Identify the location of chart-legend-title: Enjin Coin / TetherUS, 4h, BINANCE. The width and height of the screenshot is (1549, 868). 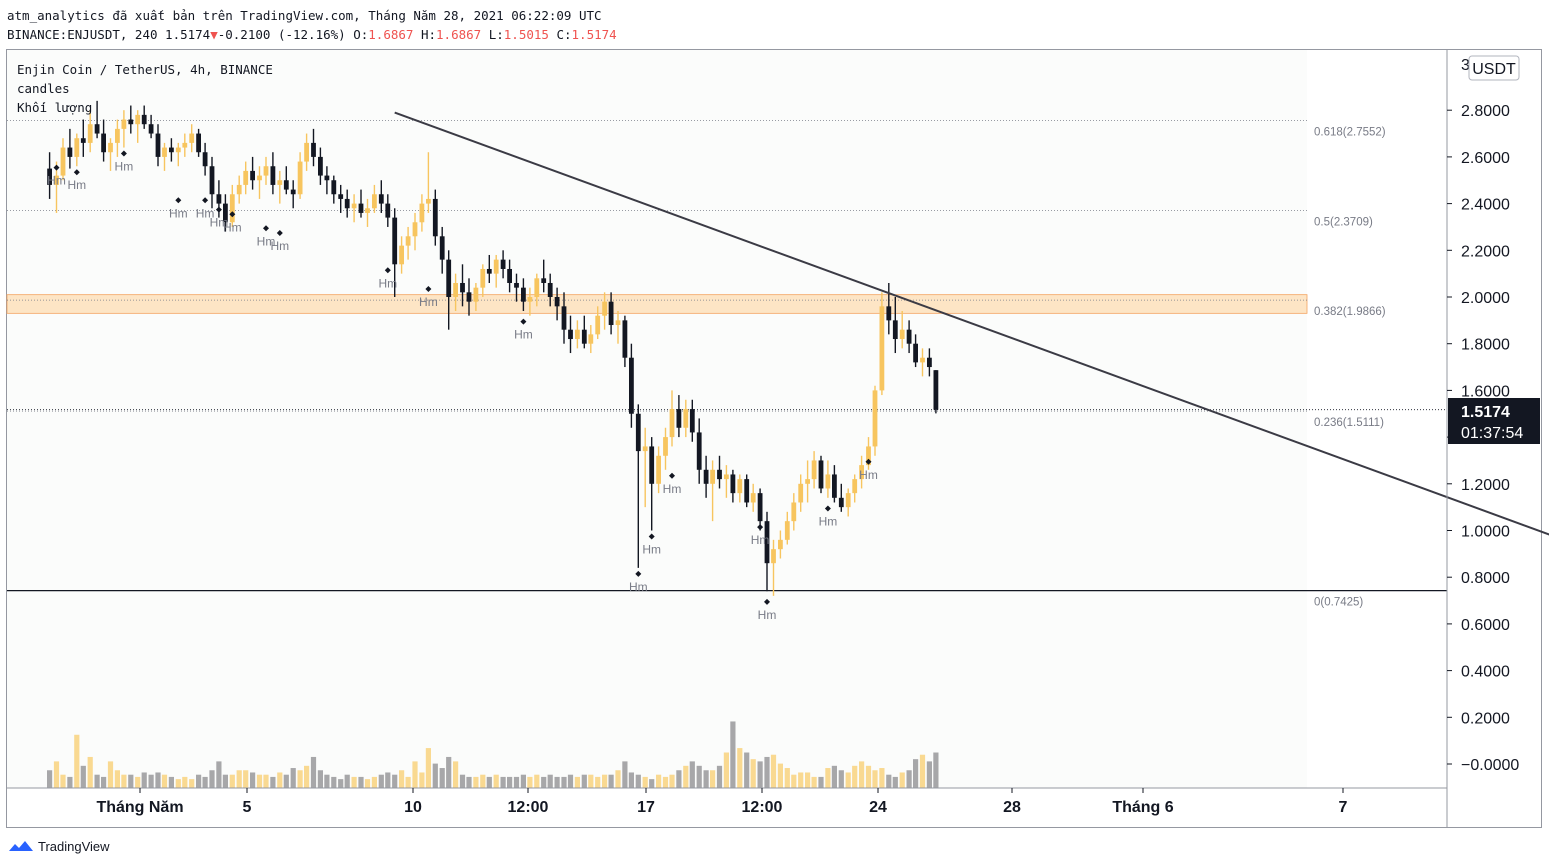
(145, 69).